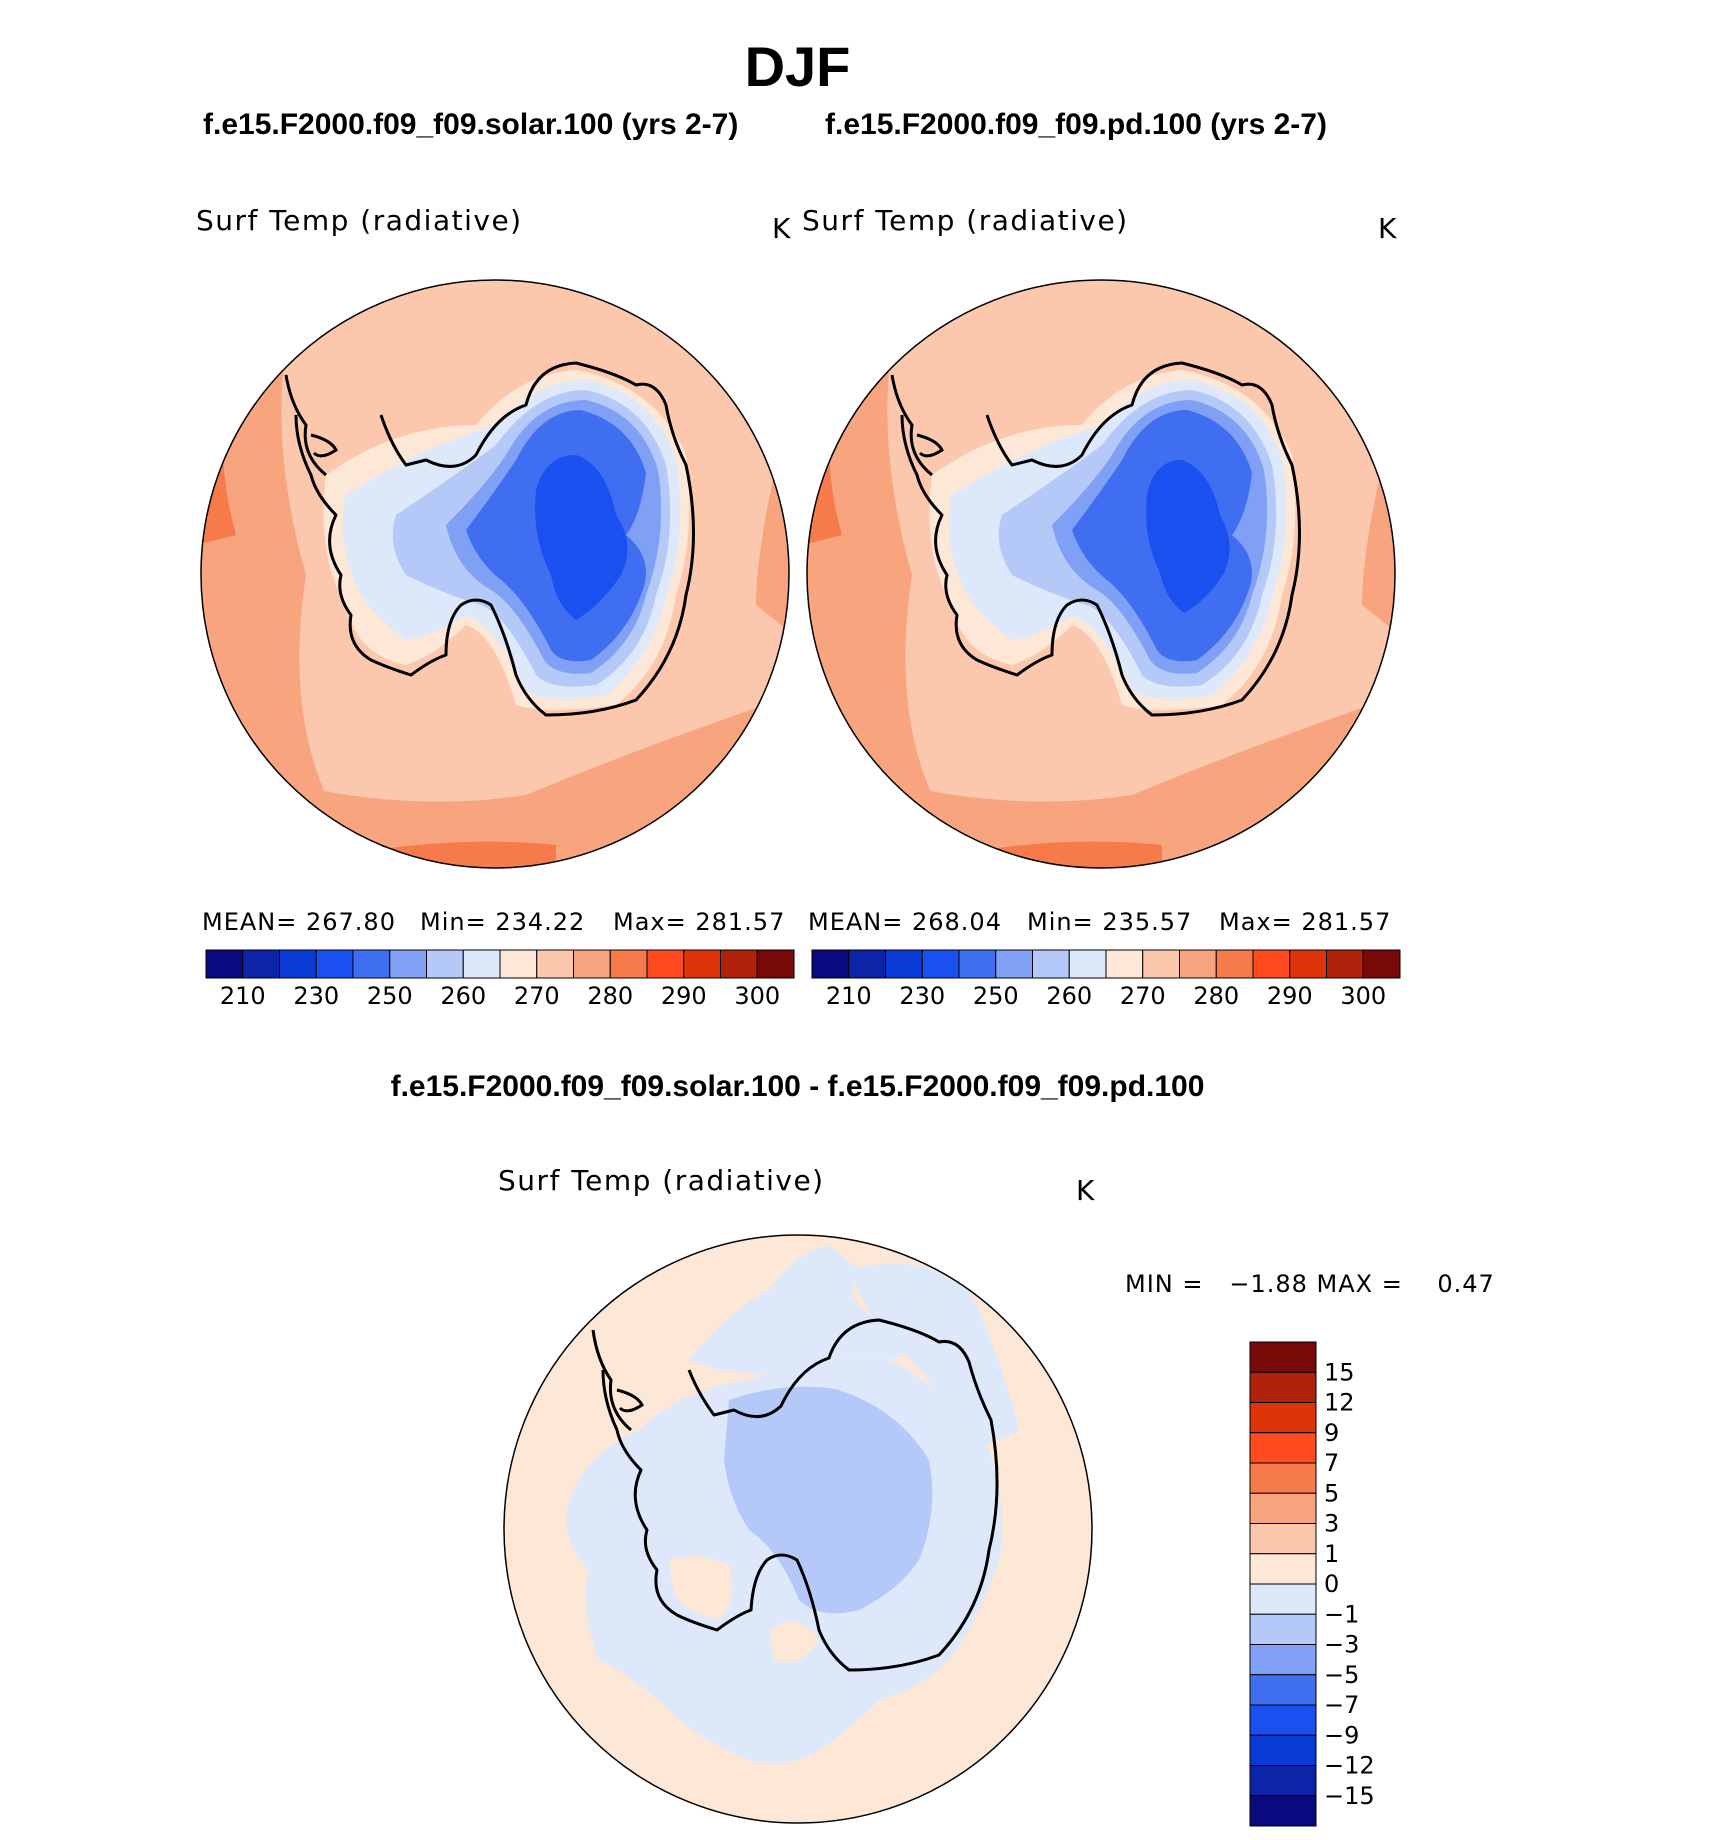  Describe the element at coordinates (1363, 996) in the screenshot. I see `colorbar-tick-label: 300` at that location.